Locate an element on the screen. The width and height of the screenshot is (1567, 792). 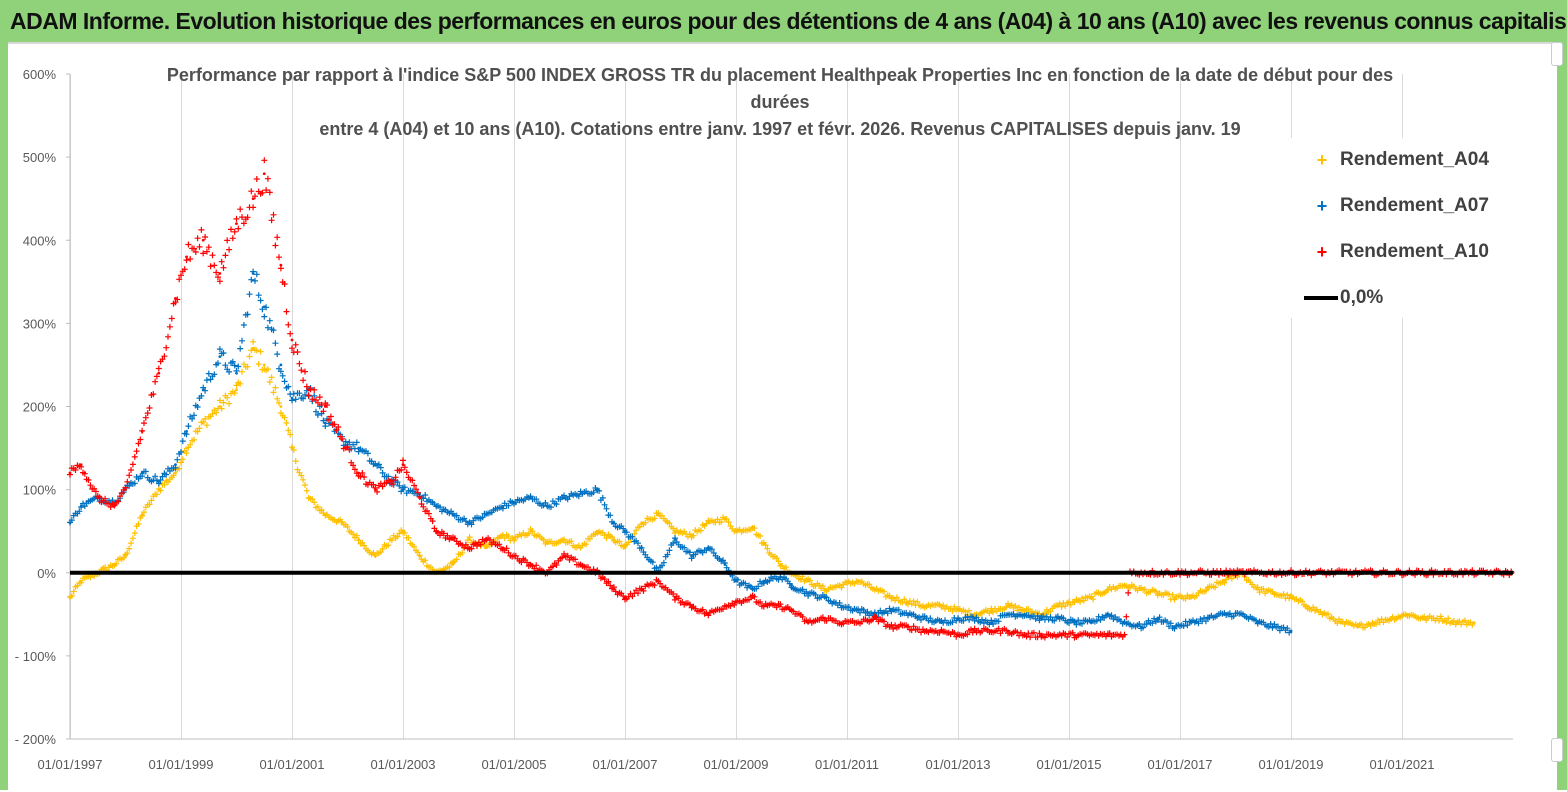
legend-marker-a04: + is located at coordinates (1322, 159).